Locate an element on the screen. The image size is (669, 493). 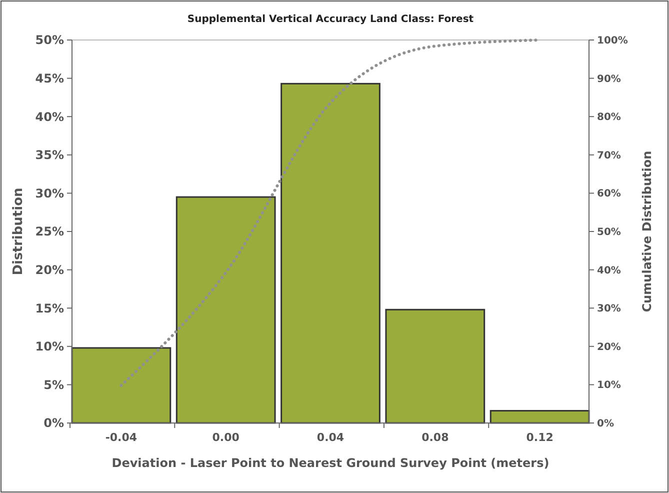
y-tick-label: 25% is located at coordinates (49, 231).